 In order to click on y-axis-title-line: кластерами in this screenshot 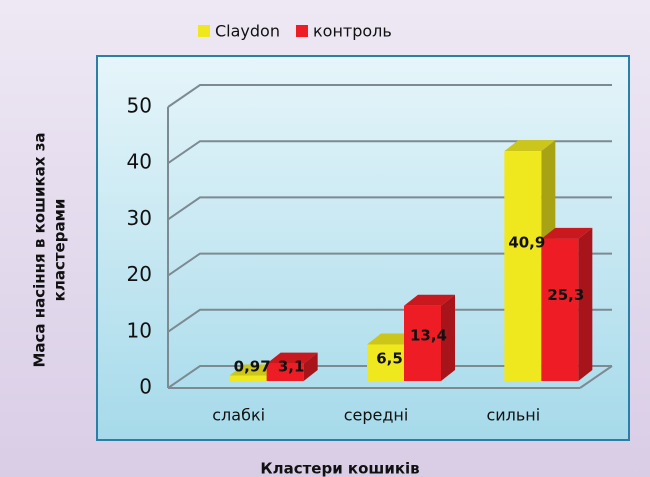, I will do `click(60, 250)`.